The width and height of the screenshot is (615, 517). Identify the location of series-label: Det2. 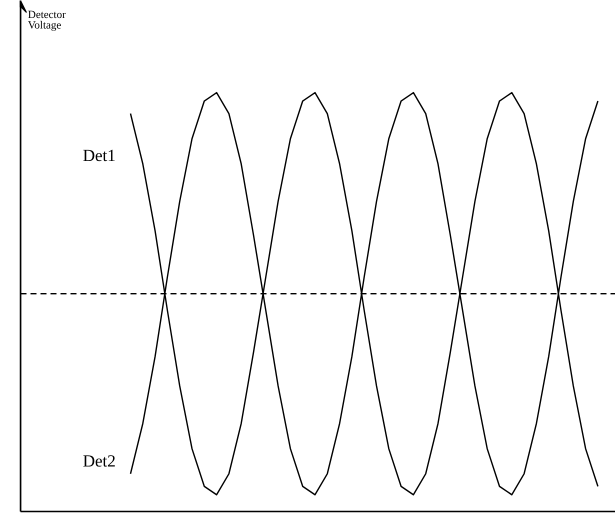
(99, 461).